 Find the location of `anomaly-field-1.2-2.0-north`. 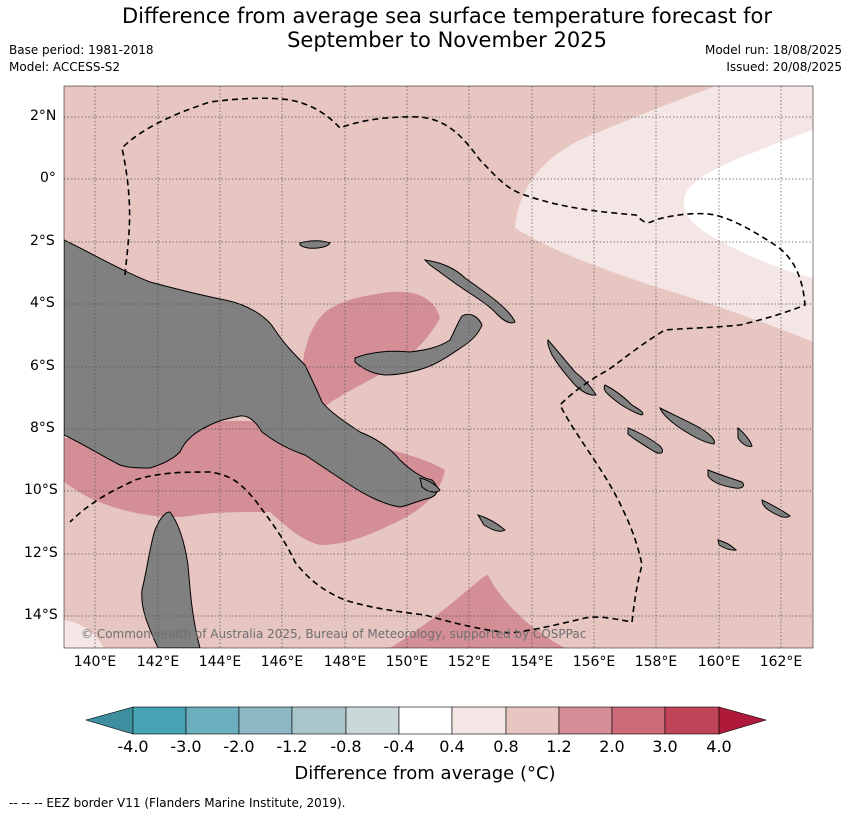

anomaly-field-1.2-2.0-north is located at coordinates (371, 350).